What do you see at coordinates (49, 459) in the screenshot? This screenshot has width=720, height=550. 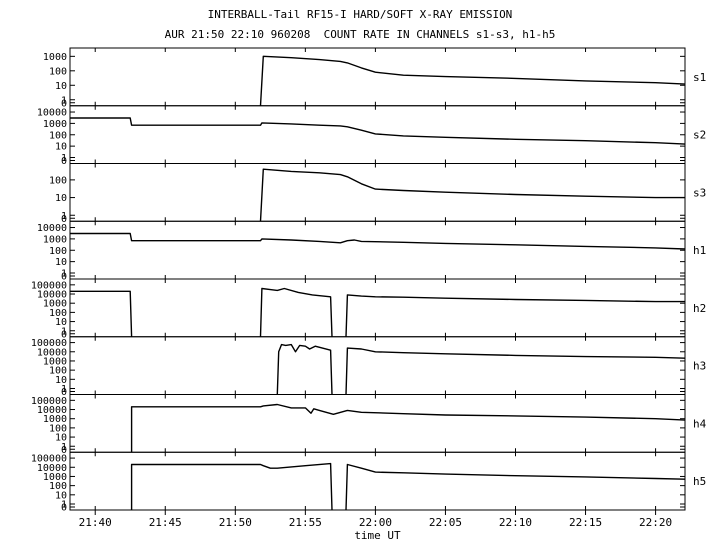 I see `y-tick-label-h5: 100000` at bounding box center [49, 459].